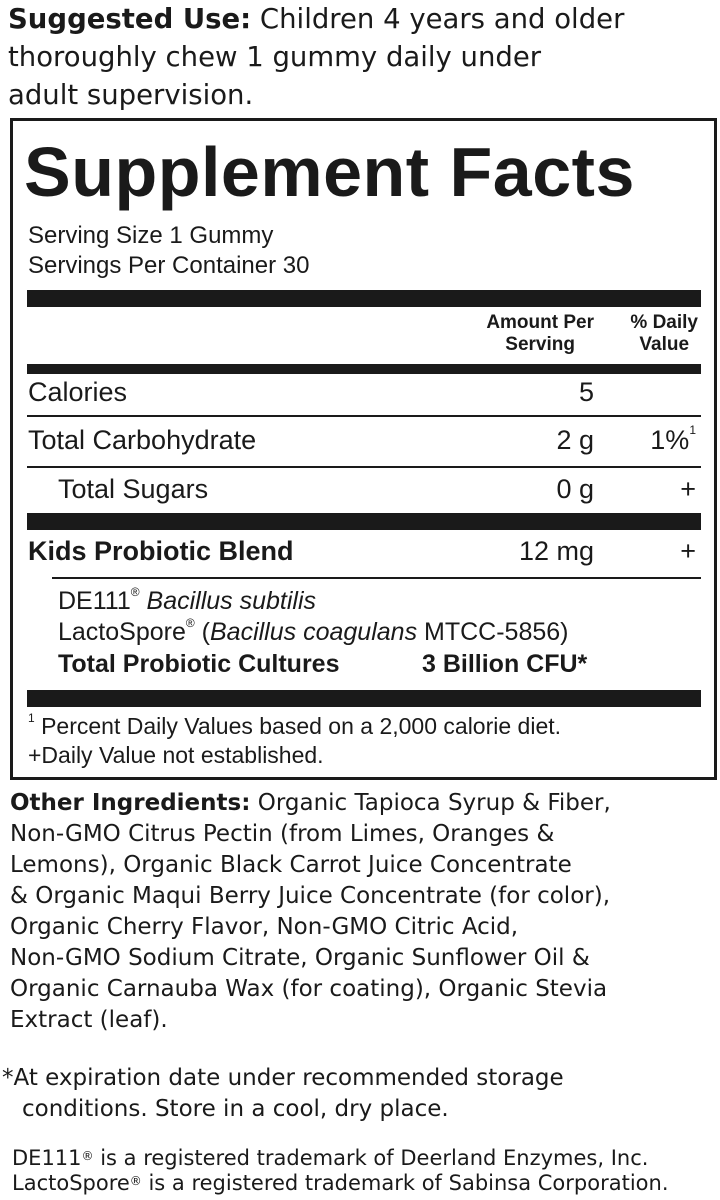 The image size is (720, 1200). What do you see at coordinates (575, 489) in the screenshot?
I see `row-sugars-amount: 0 g` at bounding box center [575, 489].